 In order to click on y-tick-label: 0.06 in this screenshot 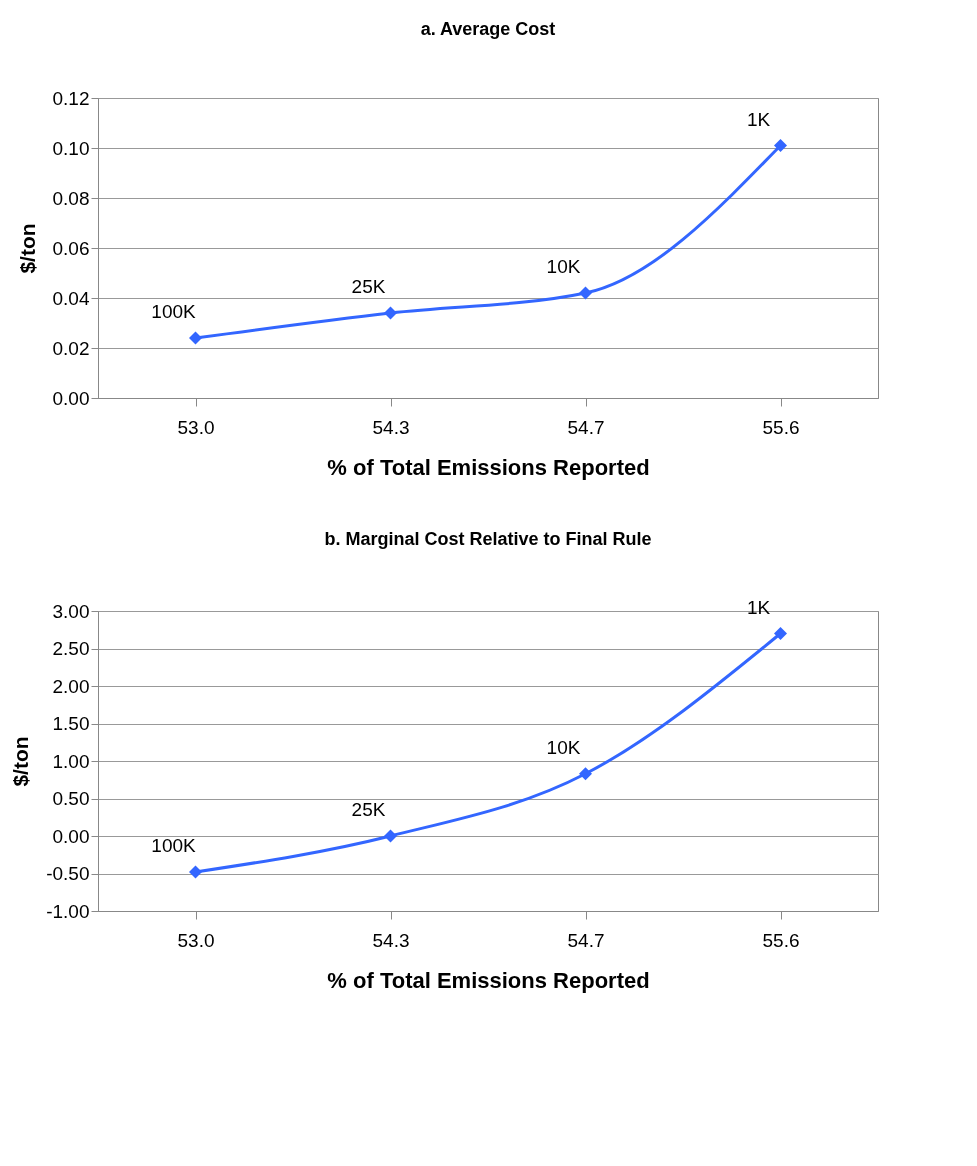, I will do `click(71, 248)`.